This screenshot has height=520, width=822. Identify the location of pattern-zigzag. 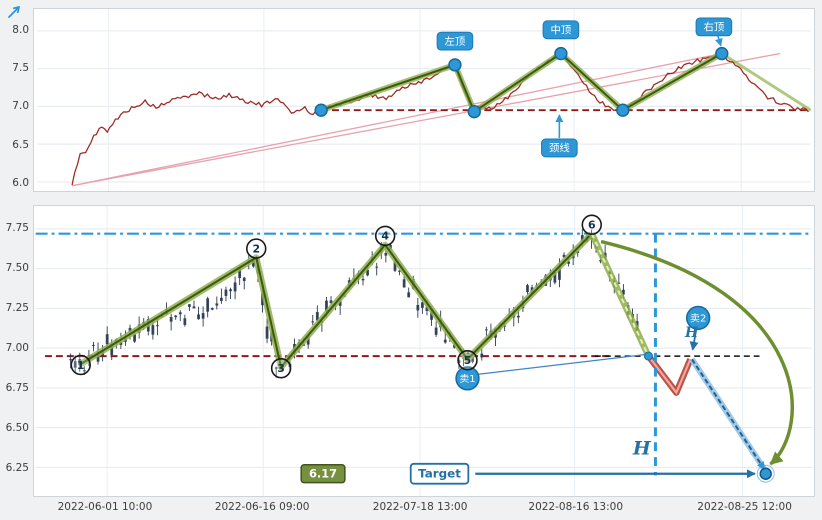
(521, 83).